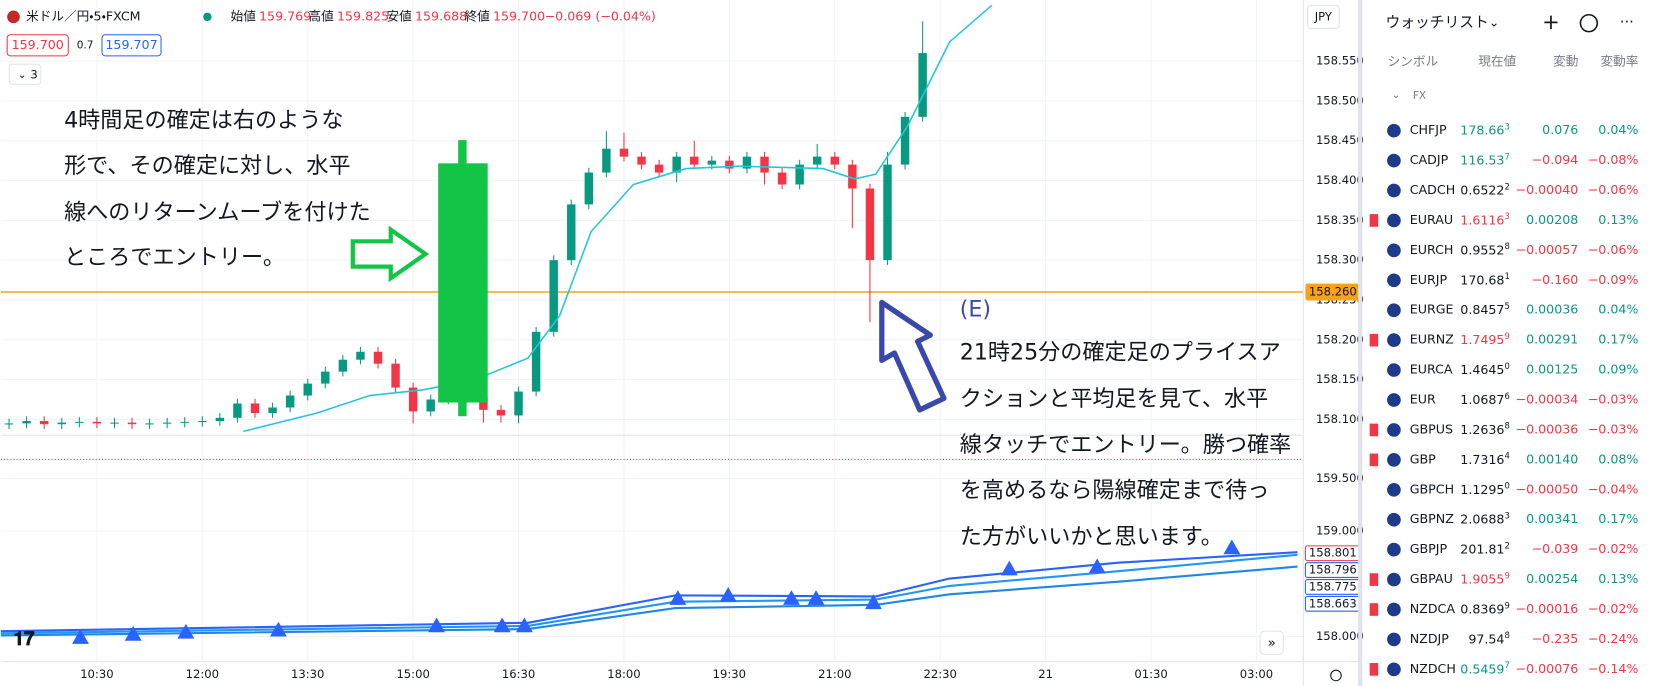  What do you see at coordinates (1423, 458) in the screenshot?
I see `symbol: GBP` at bounding box center [1423, 458].